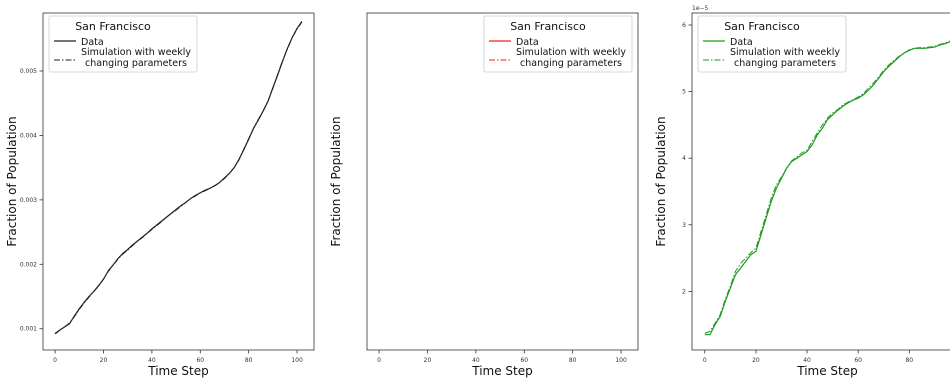 This screenshot has width=950, height=378. I want to click on y-tick-label: 0.001, so click(28, 329).